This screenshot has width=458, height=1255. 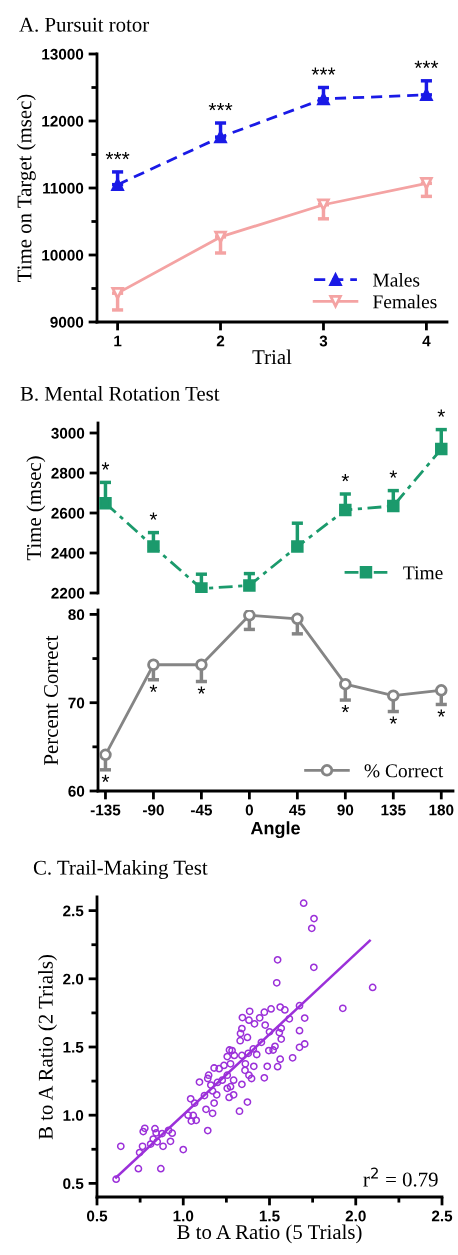 I want to click on x-tick-label: 45, so click(x=297, y=810).